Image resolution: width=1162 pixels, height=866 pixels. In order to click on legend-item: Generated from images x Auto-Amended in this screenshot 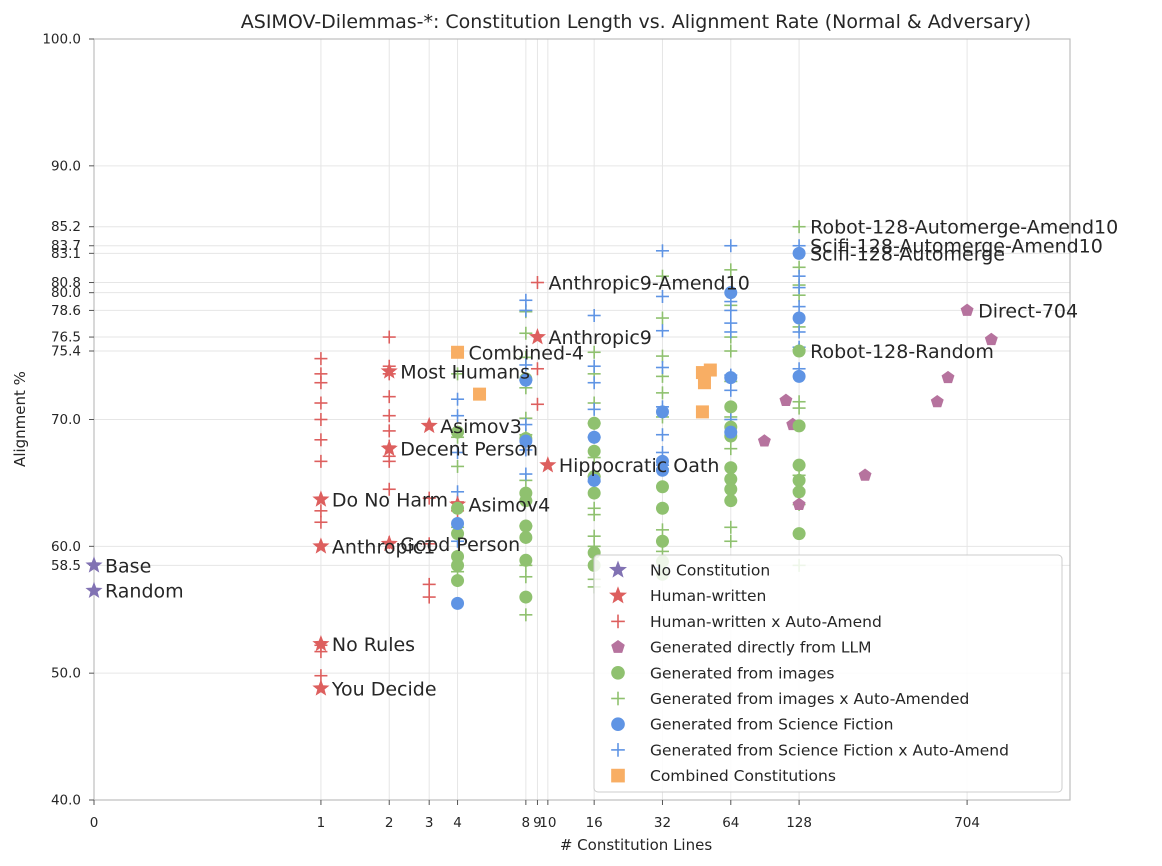, I will do `click(790, 699)`.